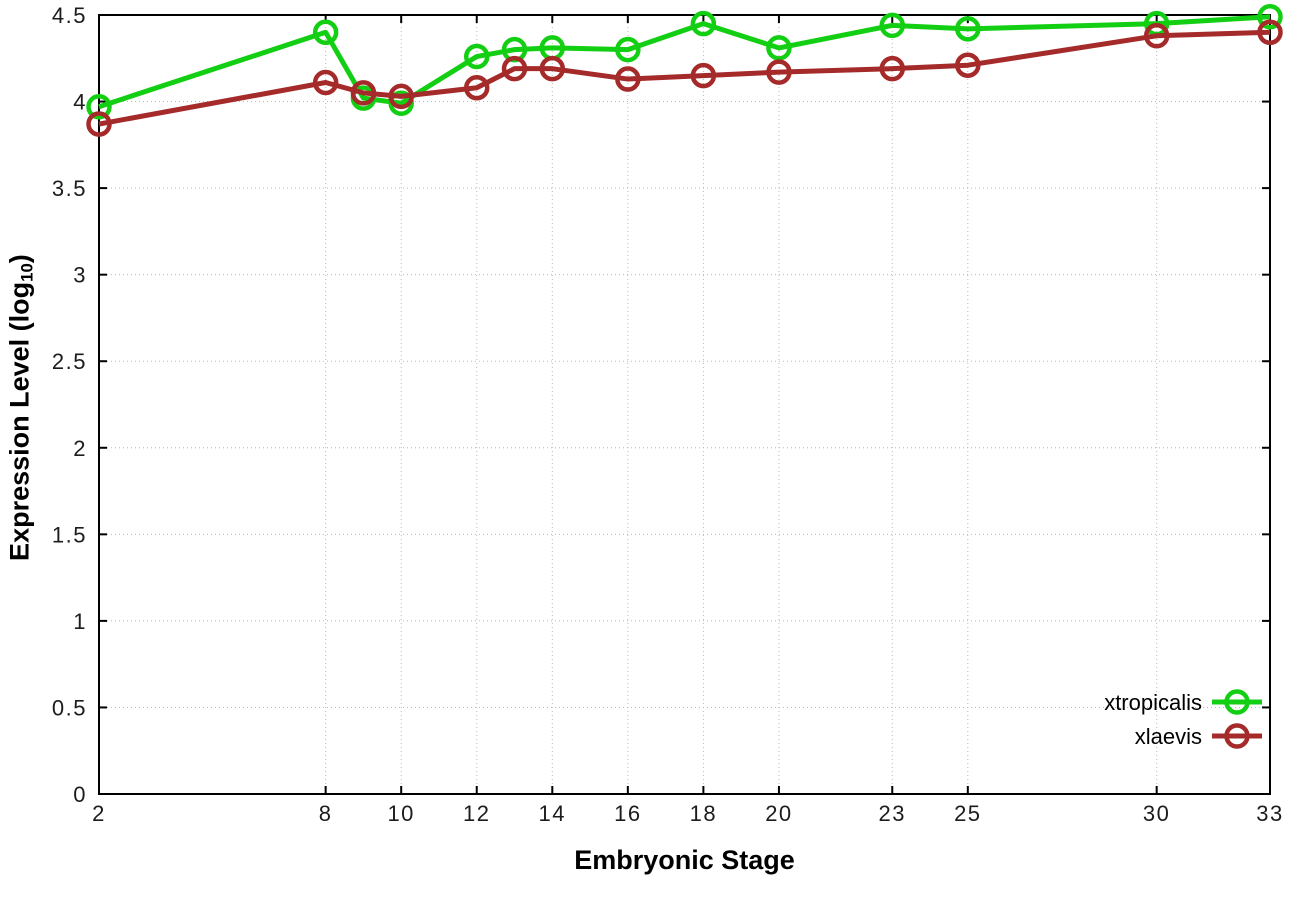 The width and height of the screenshot is (1296, 907). Describe the element at coordinates (80, 102) in the screenshot. I see `y-tick-label-4: 4` at that location.